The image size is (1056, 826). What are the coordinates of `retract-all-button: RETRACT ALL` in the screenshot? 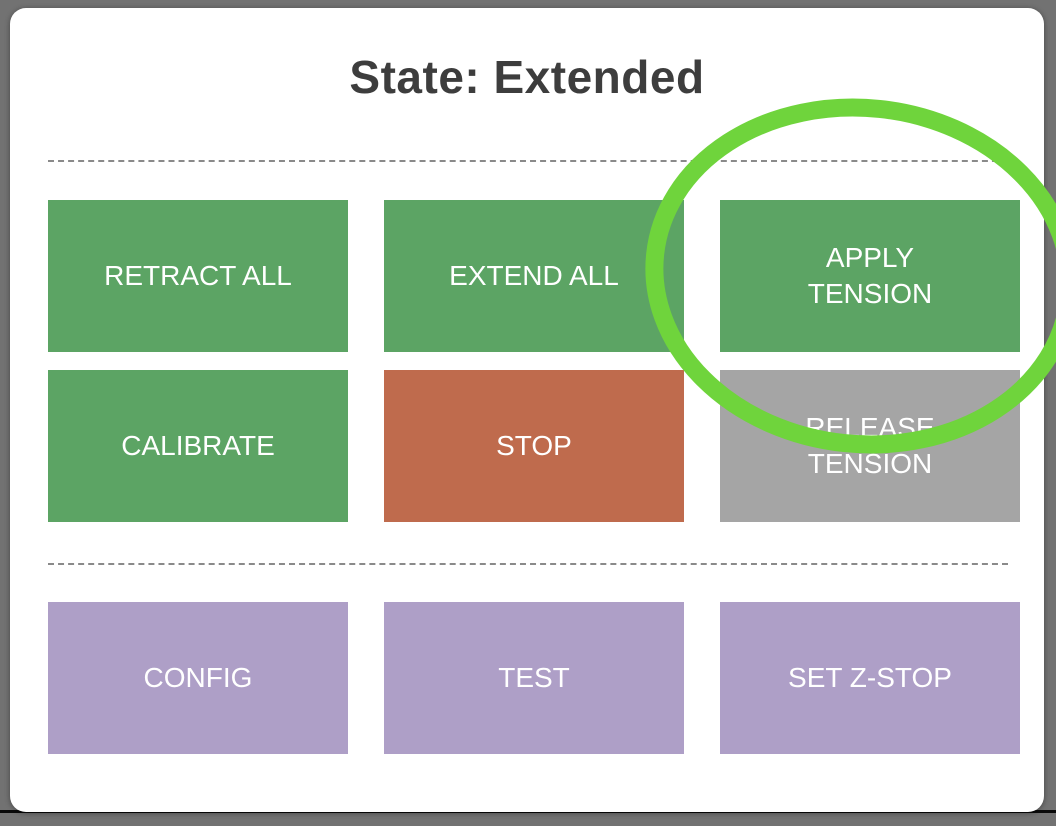 It's located at (198, 276).